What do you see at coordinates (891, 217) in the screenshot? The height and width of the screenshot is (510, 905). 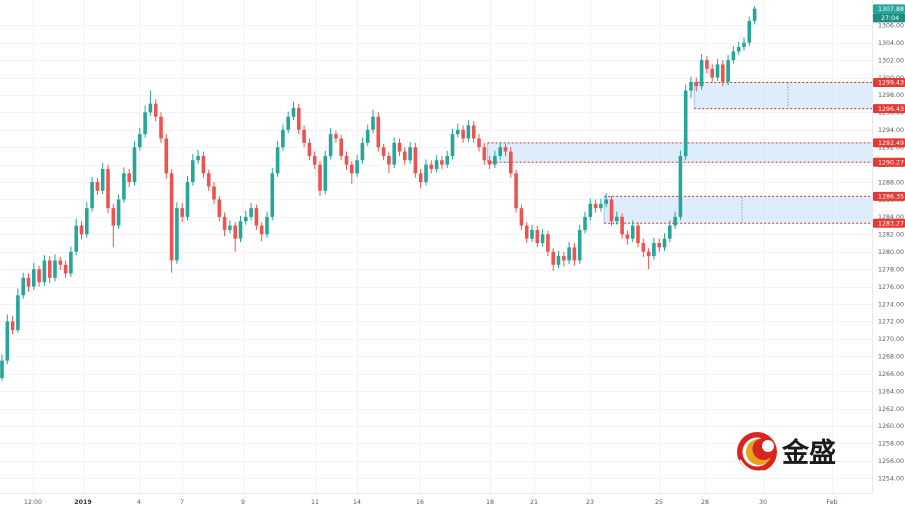 I see `price-tick-label: 1284.00` at bounding box center [891, 217].